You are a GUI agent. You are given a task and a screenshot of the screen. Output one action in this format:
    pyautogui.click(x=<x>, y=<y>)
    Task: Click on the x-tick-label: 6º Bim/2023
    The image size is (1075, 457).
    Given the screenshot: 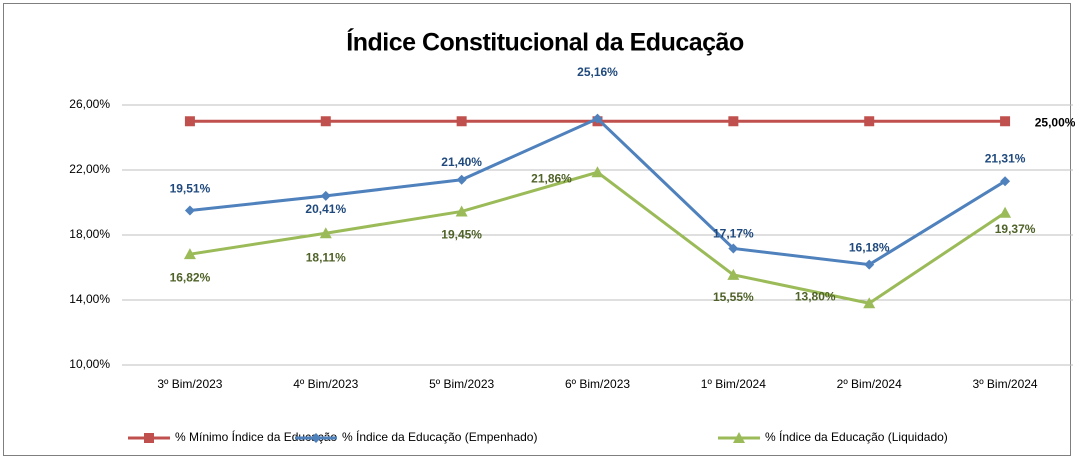 What is the action you would take?
    pyautogui.click(x=597, y=384)
    